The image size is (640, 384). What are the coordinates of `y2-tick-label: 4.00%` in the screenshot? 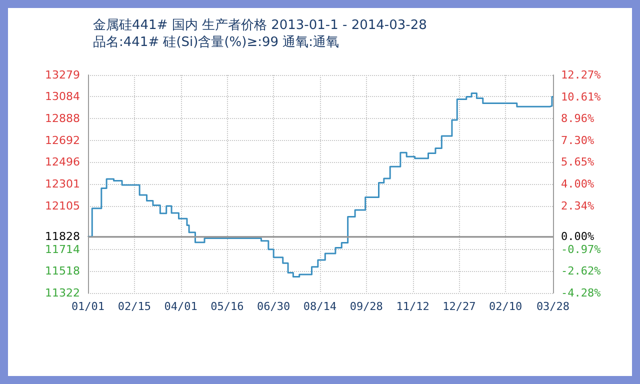 It's located at (577, 183).